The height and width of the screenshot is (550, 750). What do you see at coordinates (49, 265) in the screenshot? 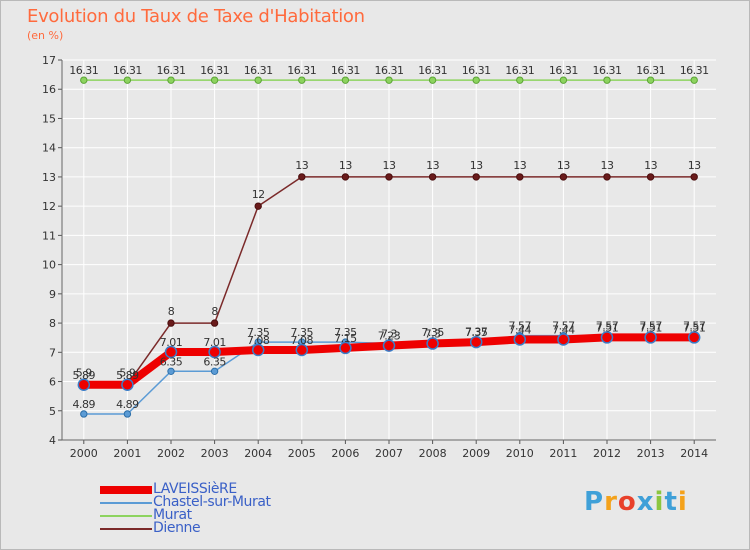
I see `y-tick-label: 10` at bounding box center [49, 265].